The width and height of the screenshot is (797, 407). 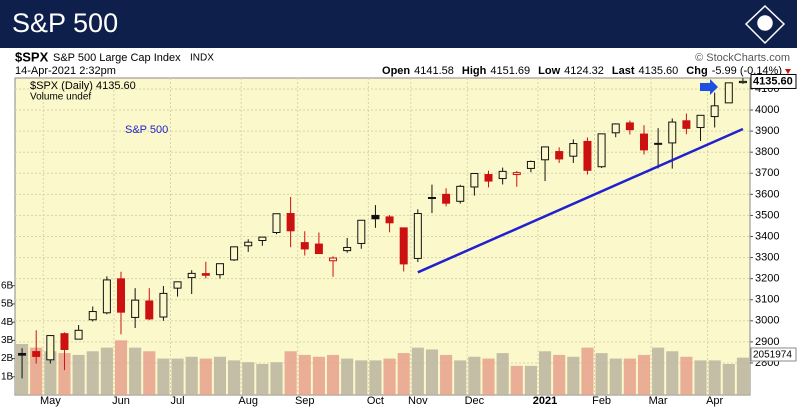 What do you see at coordinates (396, 71) in the screenshot?
I see `quote-label: Open` at bounding box center [396, 71].